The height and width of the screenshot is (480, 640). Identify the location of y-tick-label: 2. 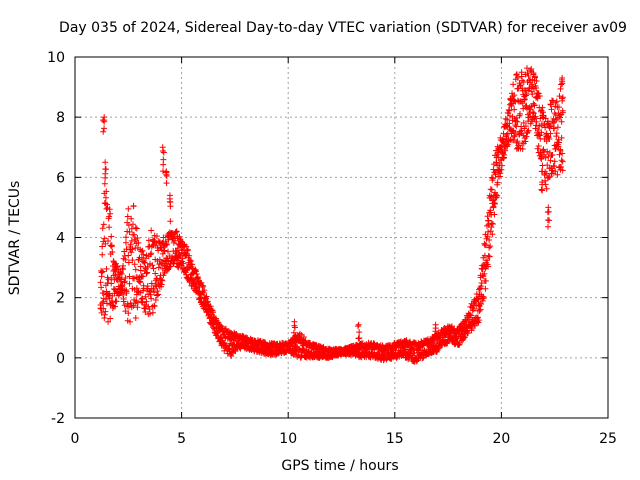
(60, 299).